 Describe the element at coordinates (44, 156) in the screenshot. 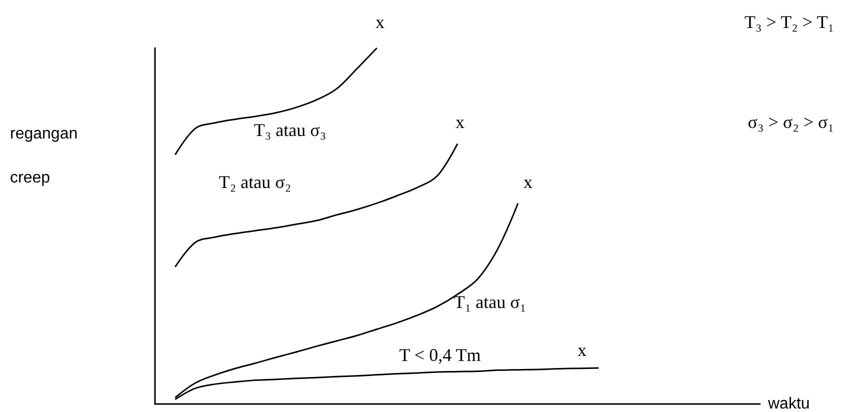

I see `text: regangan creep` at that location.